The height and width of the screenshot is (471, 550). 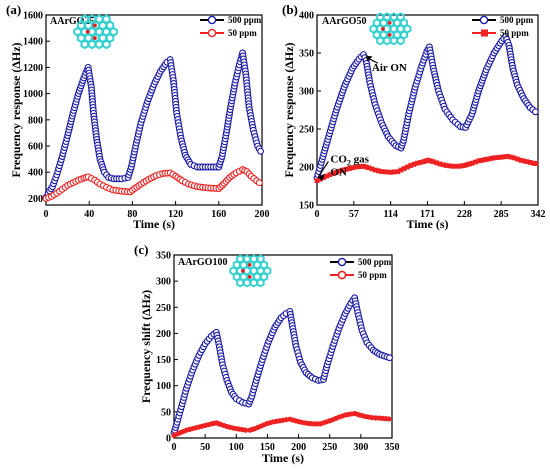 I want to click on x-tick-label: 250, so click(x=329, y=447).